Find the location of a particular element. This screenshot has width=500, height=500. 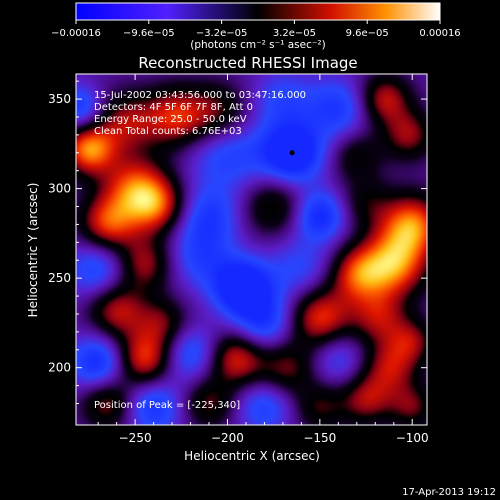

chart-title: Reconstructed RHESSI Image is located at coordinates (247, 63).